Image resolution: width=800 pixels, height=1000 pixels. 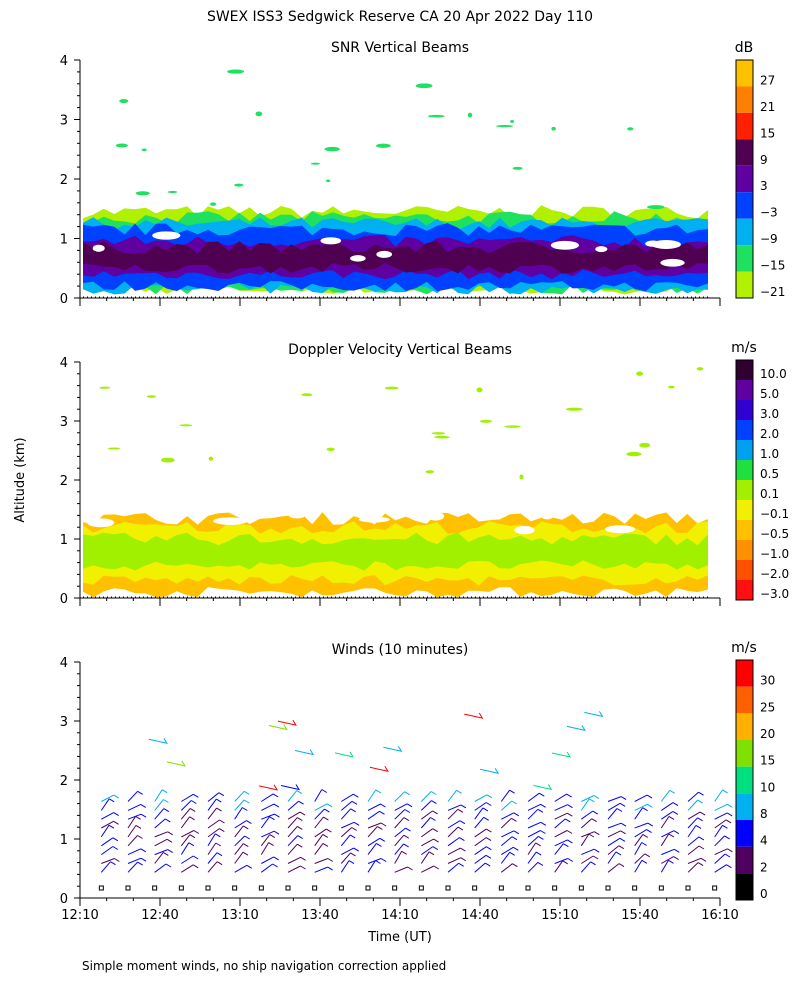 What do you see at coordinates (772, 292) in the screenshot?
I see `colorbar-label: −21` at bounding box center [772, 292].